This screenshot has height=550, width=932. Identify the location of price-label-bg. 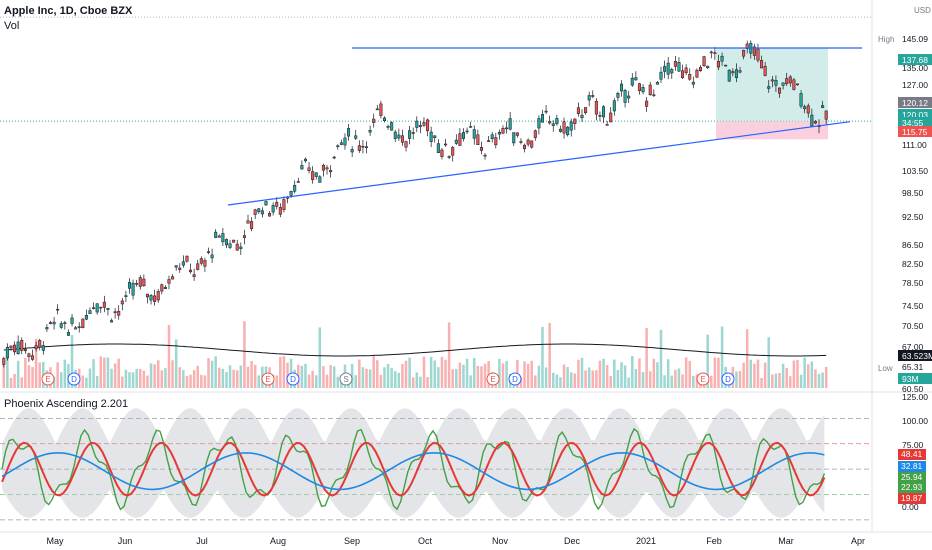
(915, 131).